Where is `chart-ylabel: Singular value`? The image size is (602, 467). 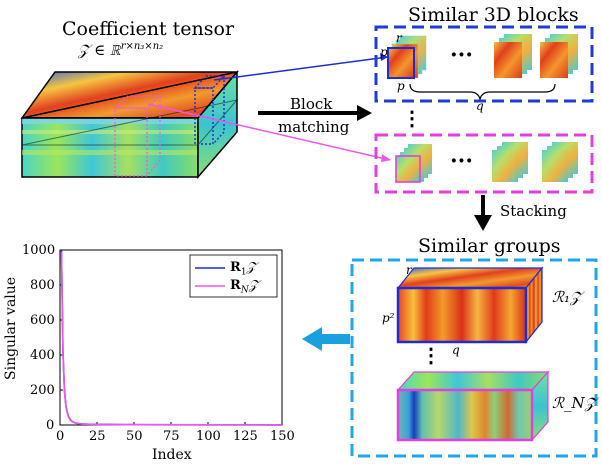
chart-ylabel: Singular value is located at coordinates (11, 328).